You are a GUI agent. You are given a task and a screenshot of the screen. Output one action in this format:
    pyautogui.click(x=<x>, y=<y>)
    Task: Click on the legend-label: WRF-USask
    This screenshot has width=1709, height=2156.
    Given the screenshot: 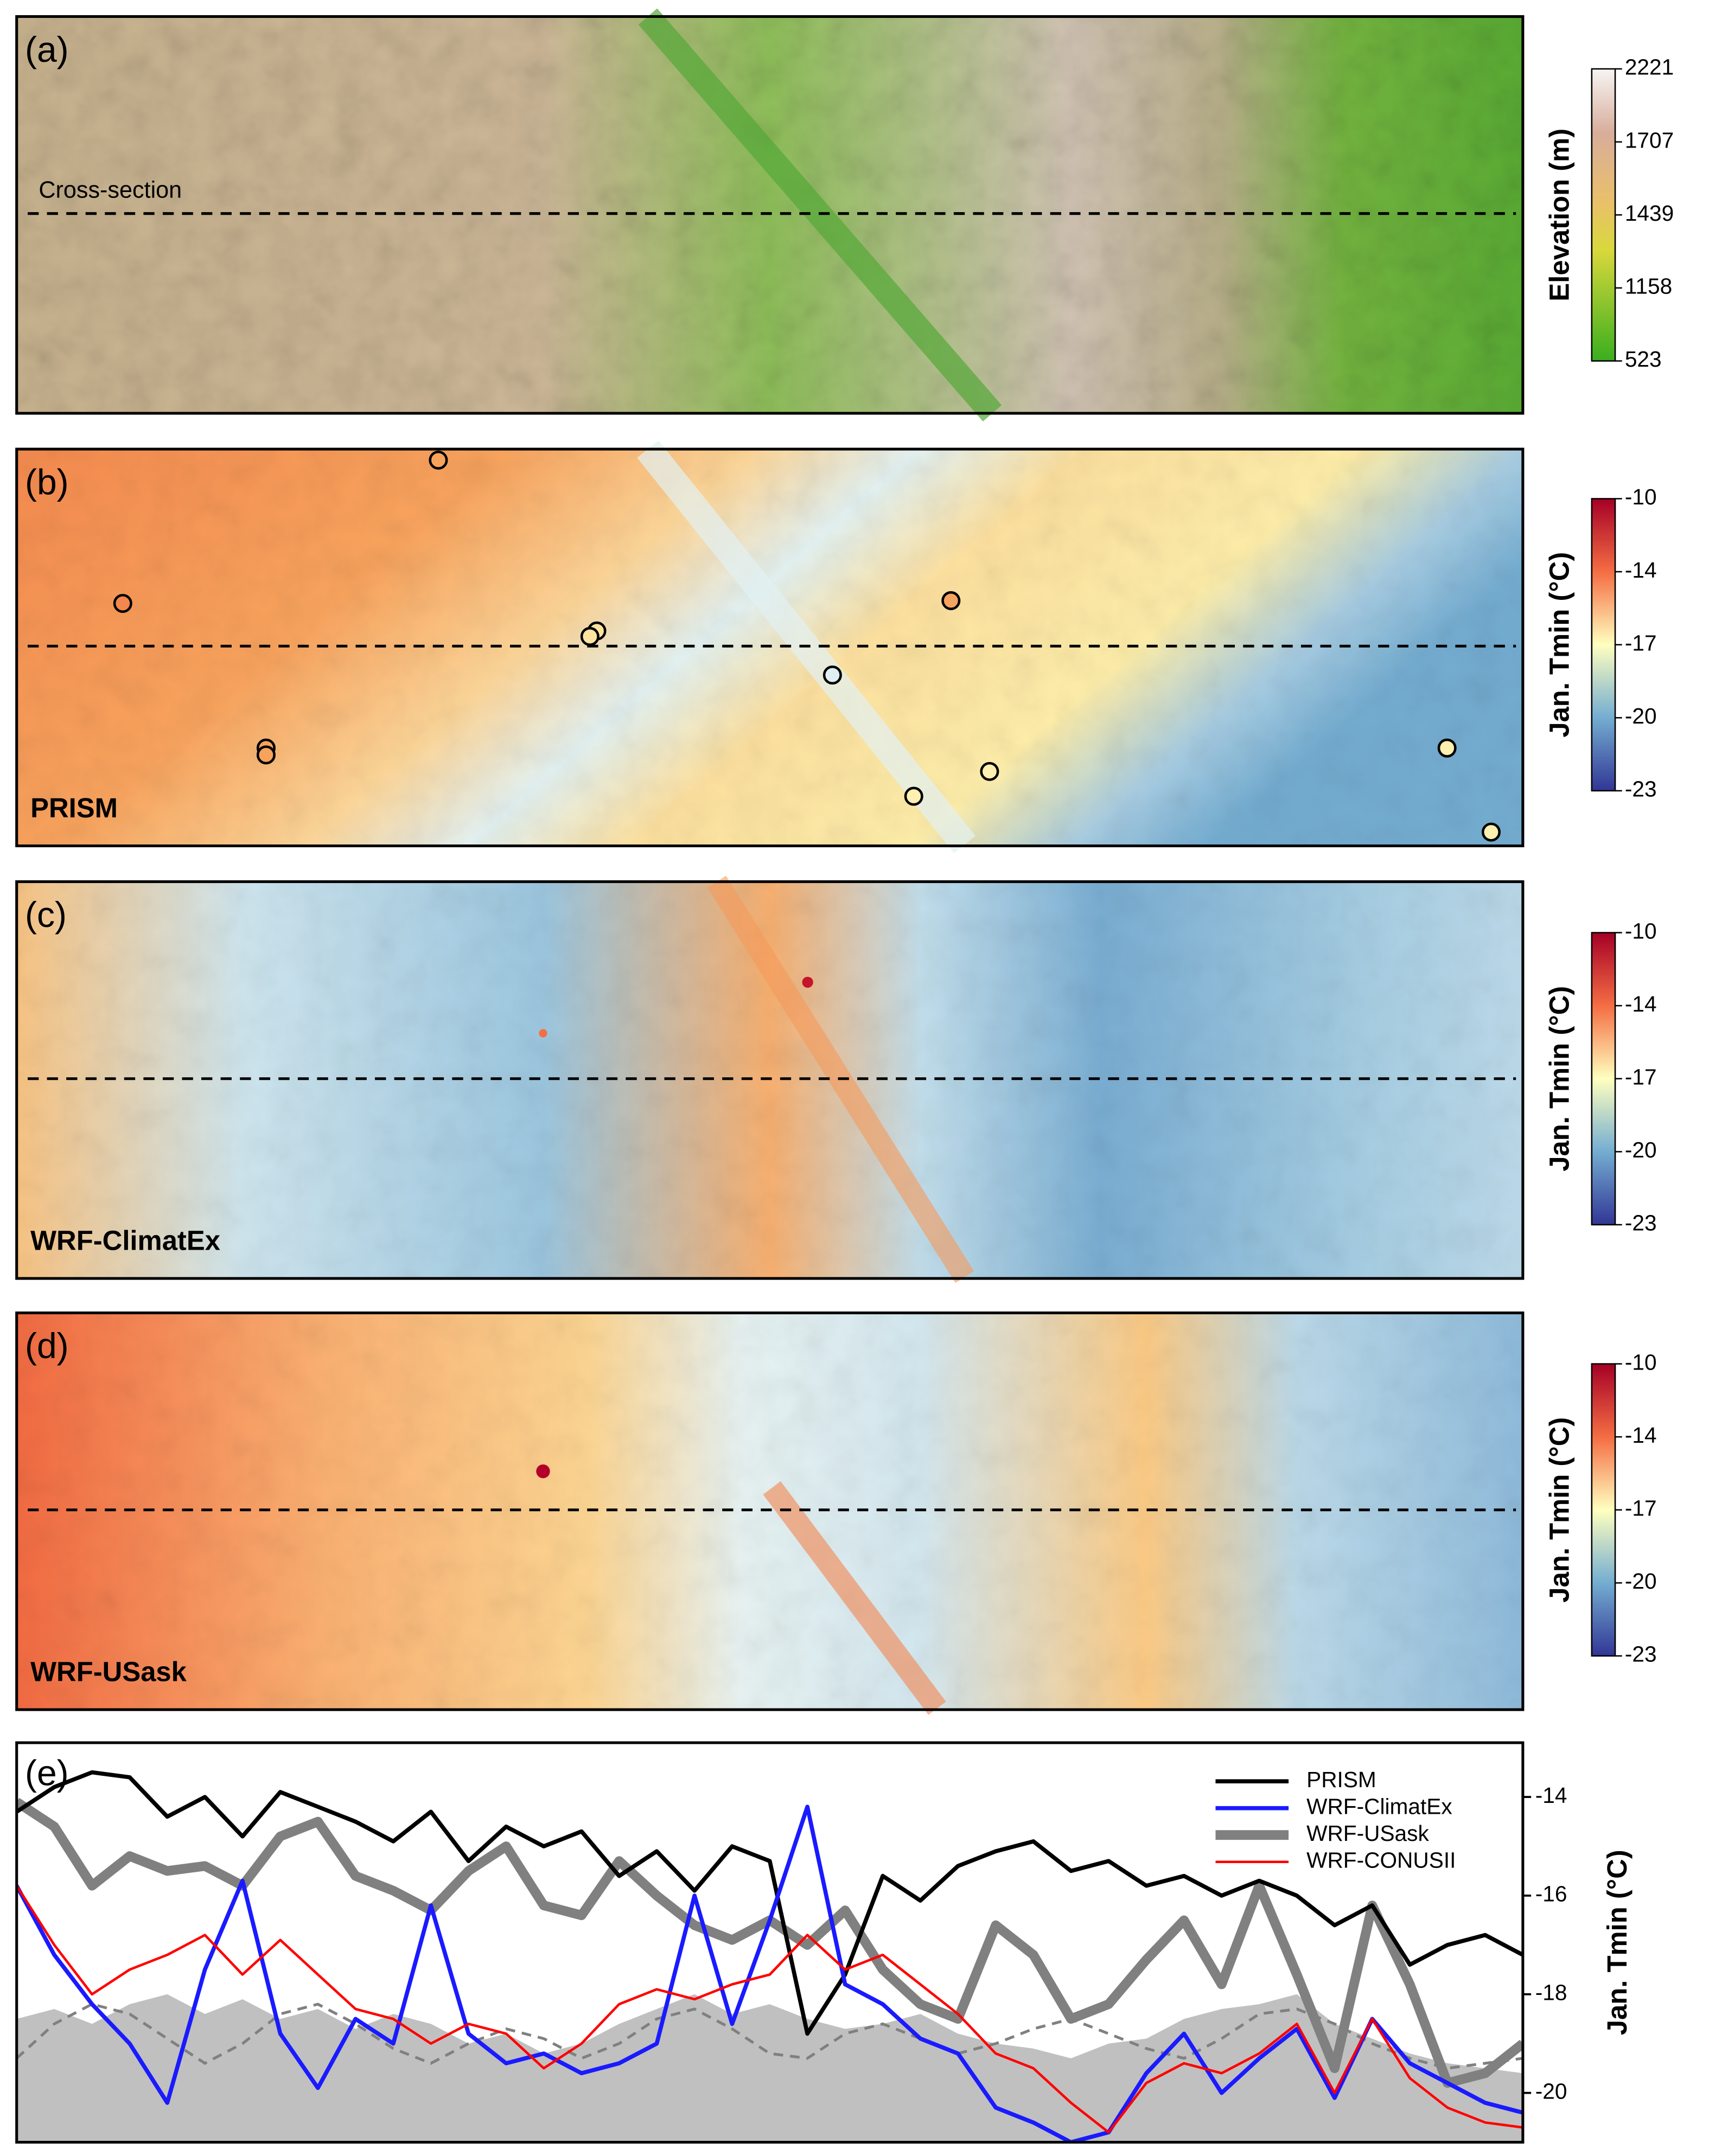 What is the action you would take?
    pyautogui.click(x=1367, y=1833)
    